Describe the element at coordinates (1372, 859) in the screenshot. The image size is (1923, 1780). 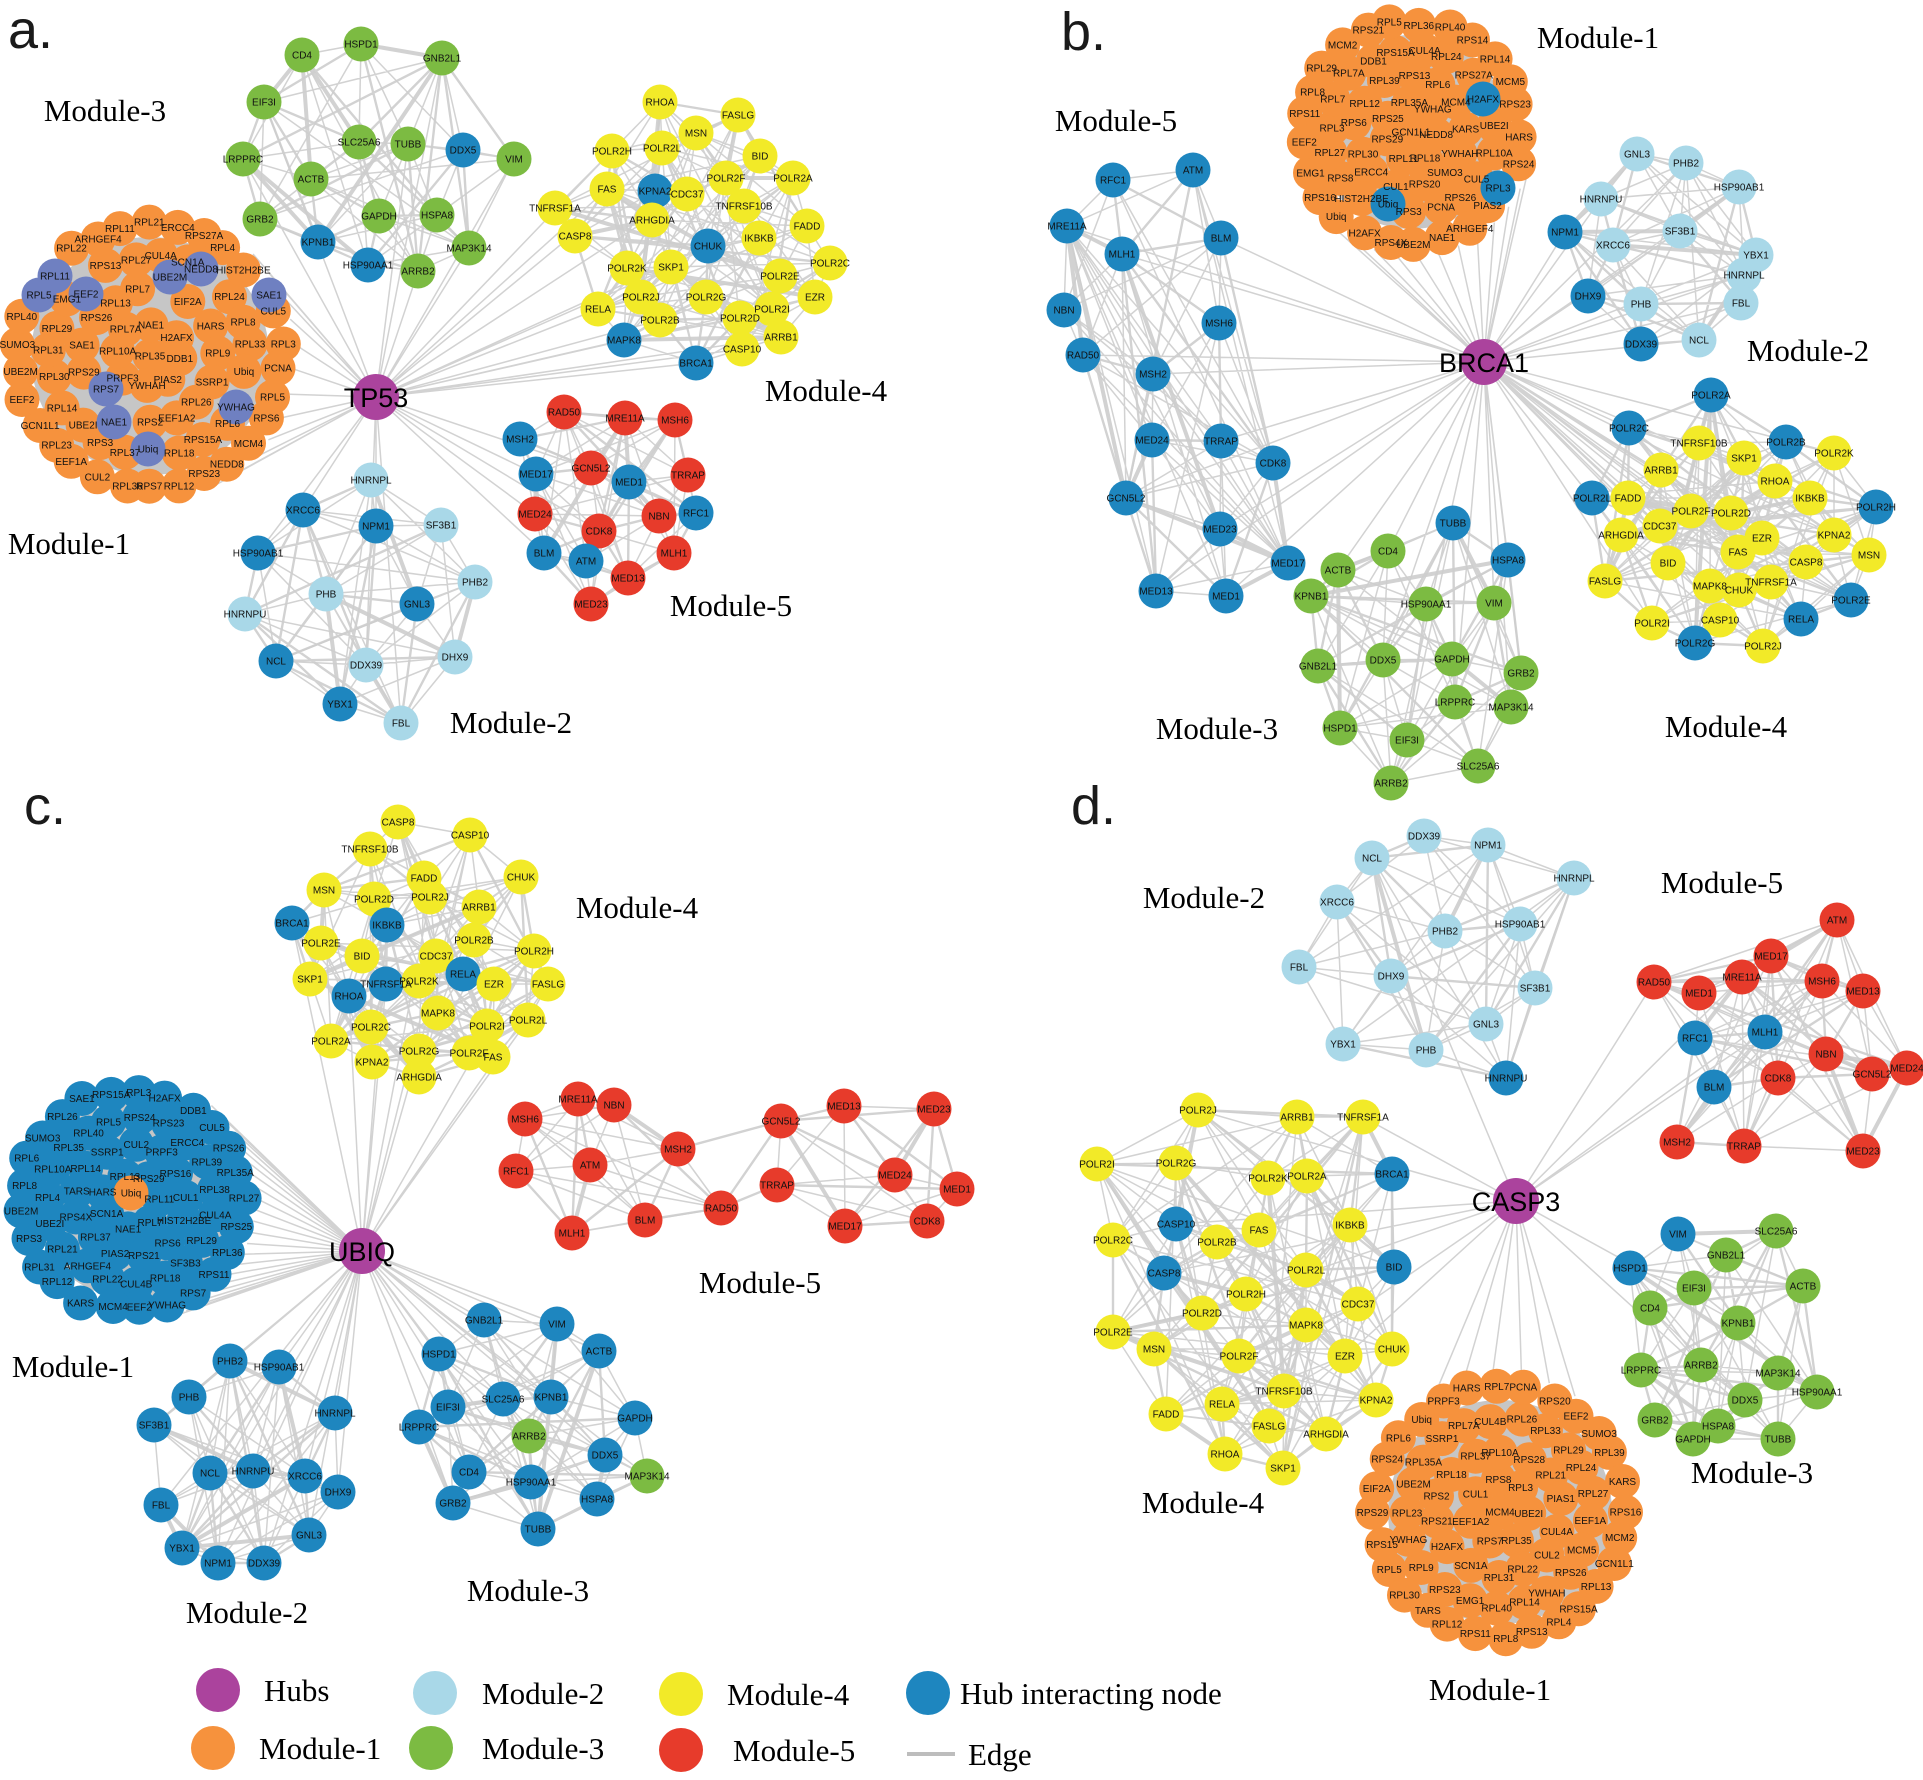
I see `svg-text: NCL` at that location.